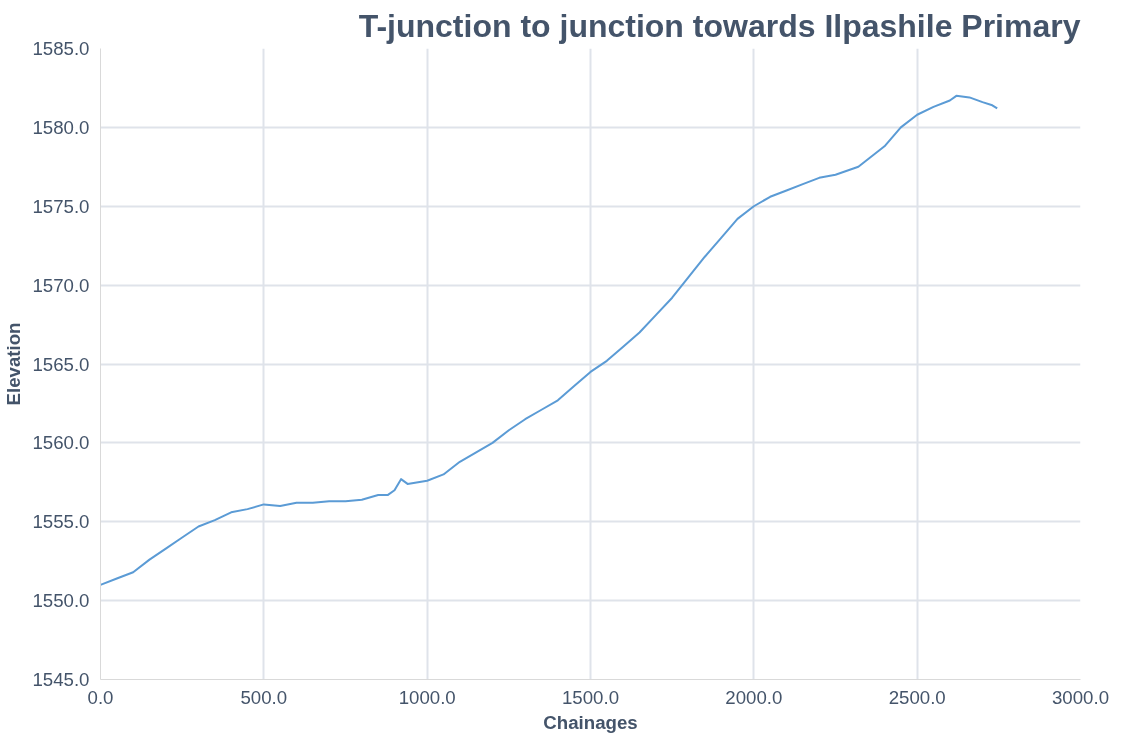 This screenshot has height=742, width=1137. What do you see at coordinates (61, 127) in the screenshot?
I see `y-tick-label: 1580.0` at bounding box center [61, 127].